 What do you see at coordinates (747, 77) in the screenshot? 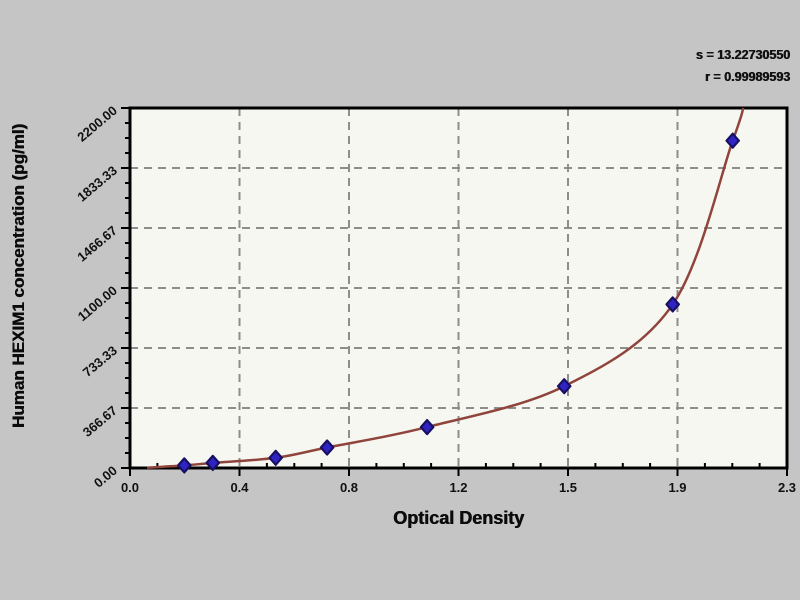
I see `fit-r-value: r = 0.99989593` at bounding box center [747, 77].